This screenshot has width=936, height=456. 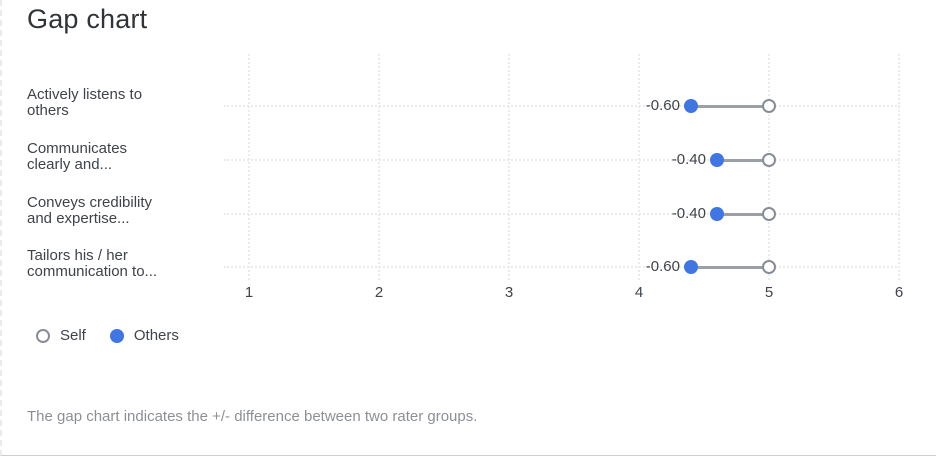 I want to click on category-label-line: Conveys credibility, so click(x=90, y=202).